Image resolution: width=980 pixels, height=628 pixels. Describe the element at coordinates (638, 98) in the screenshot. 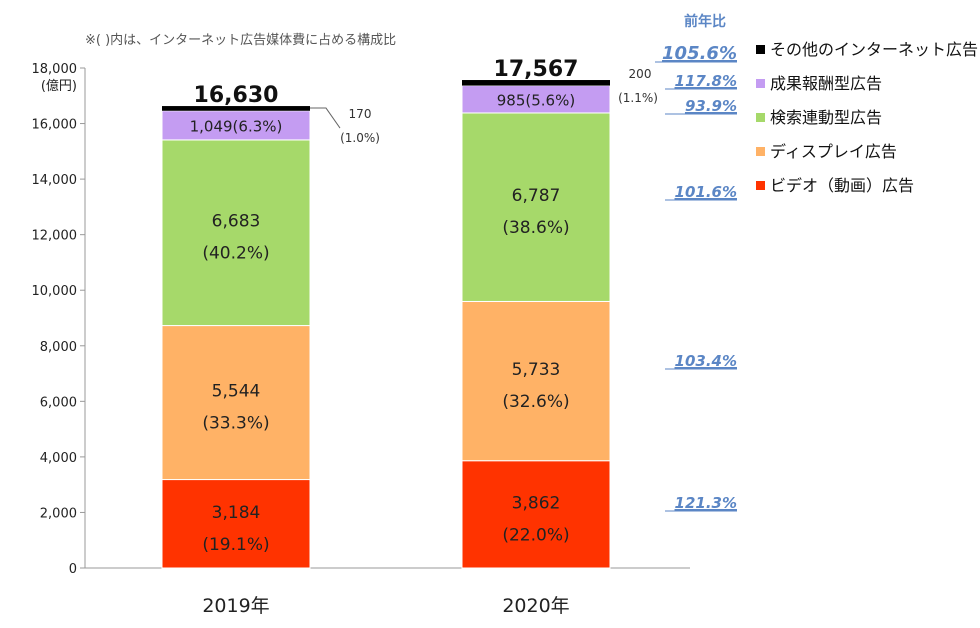

I see `other-share-label: (1.1%)` at that location.